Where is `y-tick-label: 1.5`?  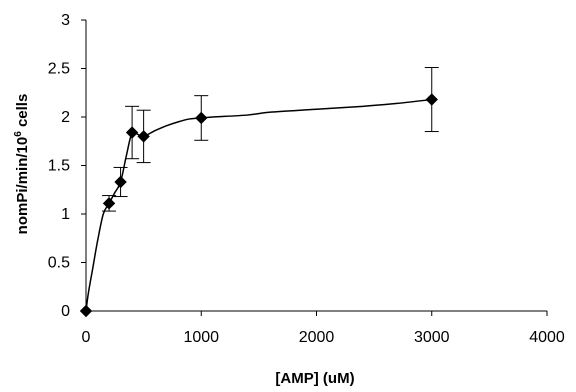 y-tick-label: 1.5 is located at coordinates (59, 166).